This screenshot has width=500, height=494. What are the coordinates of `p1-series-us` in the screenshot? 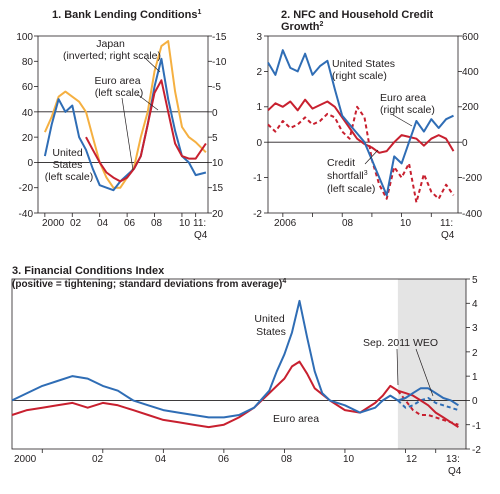 It's located at (125, 124).